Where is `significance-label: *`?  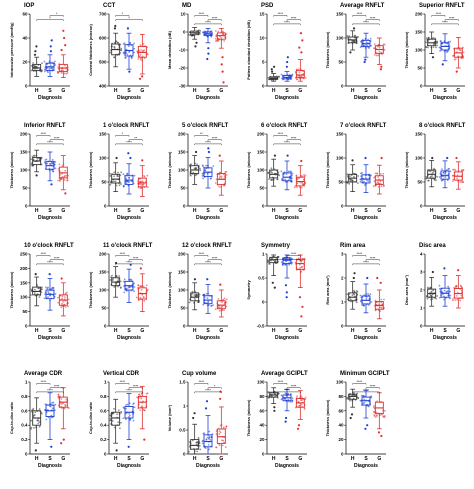 significance-label: * is located at coordinates (123, 134).